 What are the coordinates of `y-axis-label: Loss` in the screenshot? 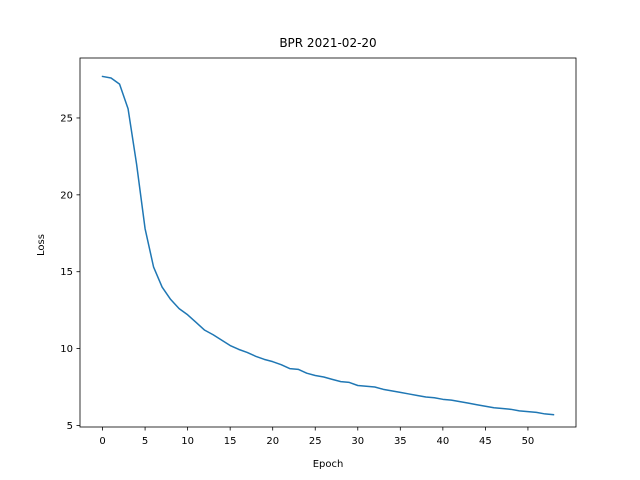 It's located at (41, 245).